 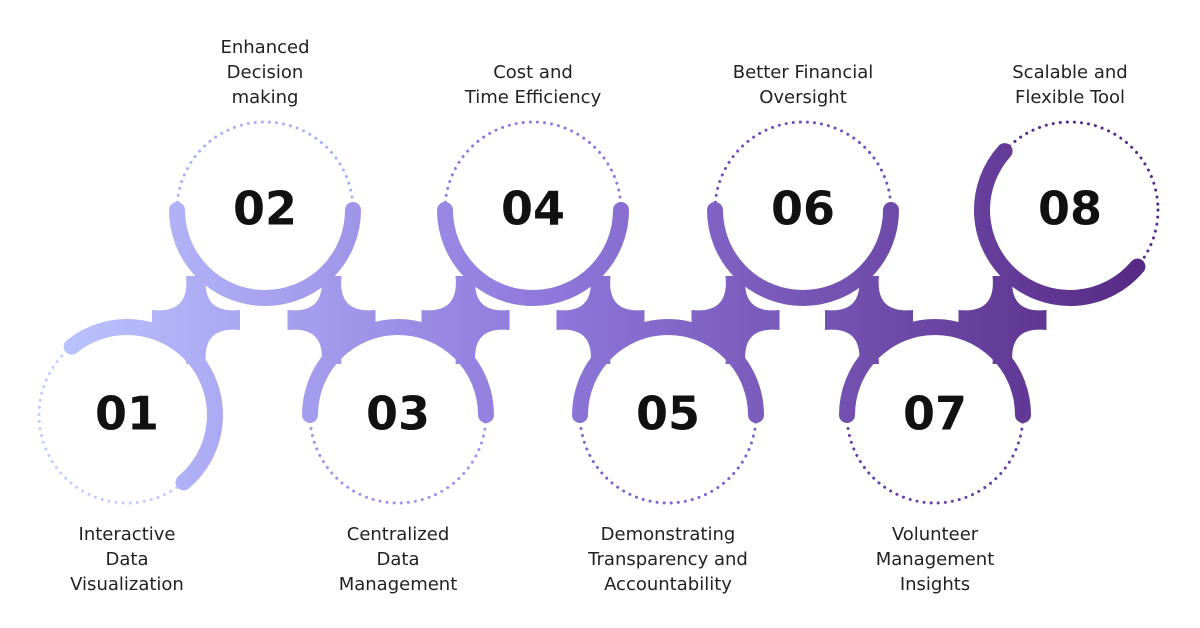 What do you see at coordinates (265, 97) in the screenshot?
I see `step-label: making` at bounding box center [265, 97].